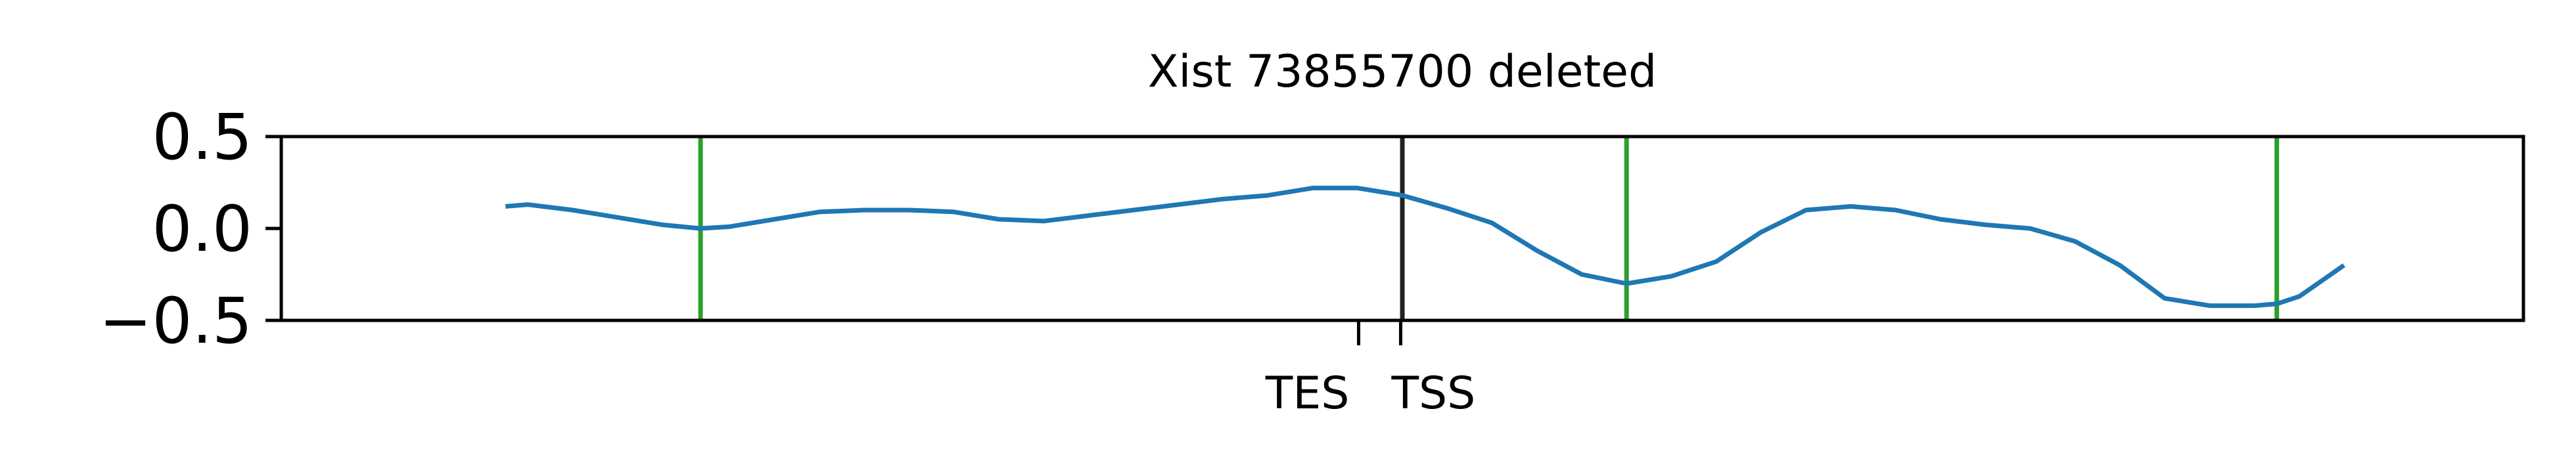 The image size is (2576, 474). I want to click on y-axis: 0.5 0.0 −0.5, so click(190, 229).